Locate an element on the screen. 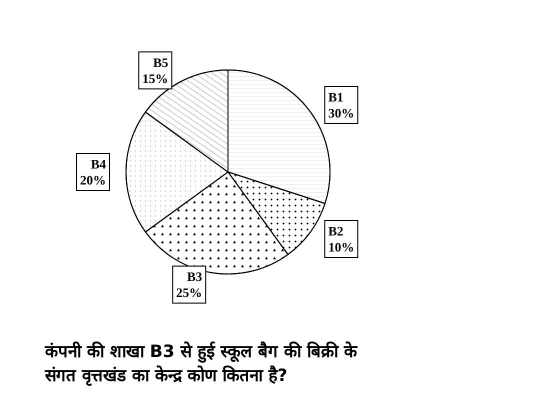 The height and width of the screenshot is (408, 533). text: कंपनी की शाखा B3 से हुई स्कूल बैग की बिक्री के संगत वृत्तखंड का केन्द्र कोण कितना है? is located at coordinates (201, 363).